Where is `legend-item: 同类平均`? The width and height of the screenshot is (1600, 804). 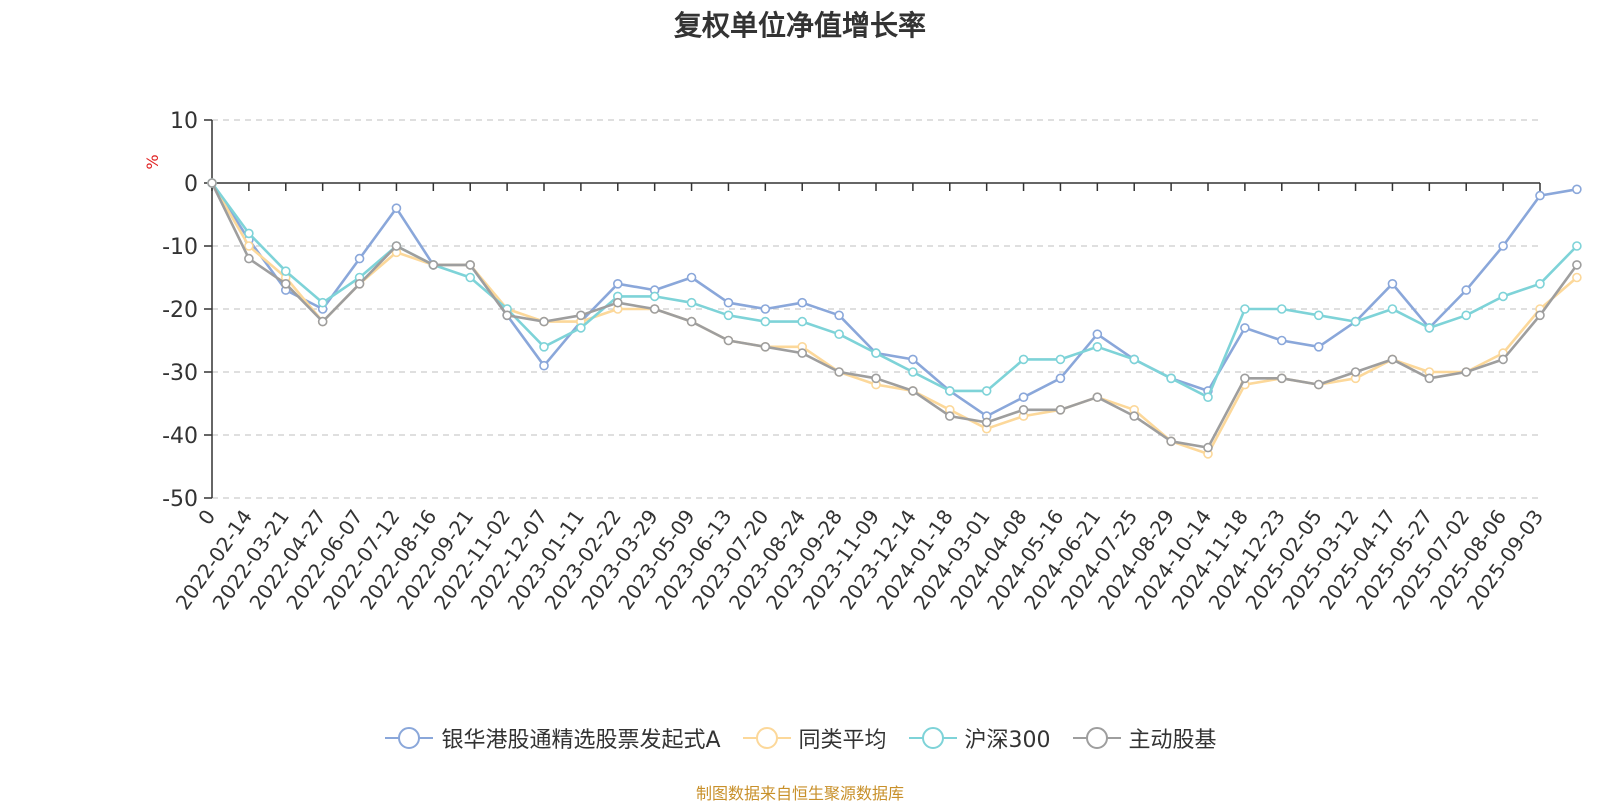 legend-item: 同类平均 is located at coordinates (814, 738).